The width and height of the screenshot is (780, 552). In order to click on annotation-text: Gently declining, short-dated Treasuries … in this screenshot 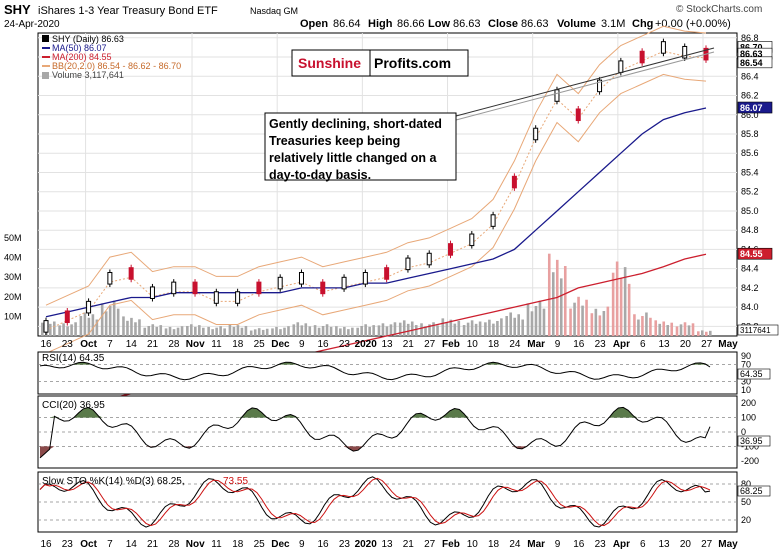, I will do `click(355, 149)`.